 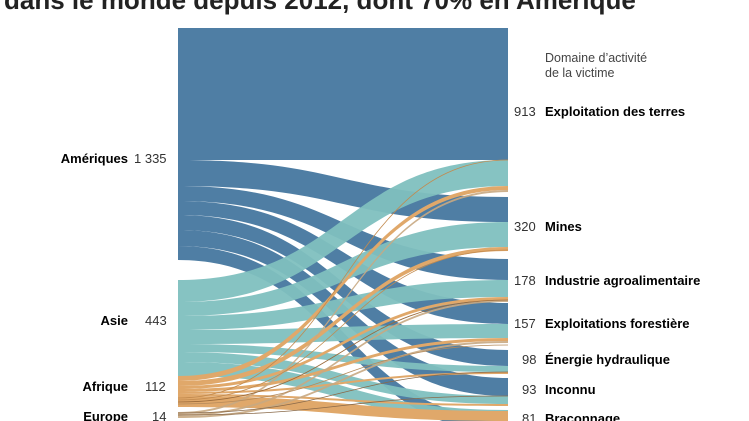 What do you see at coordinates (94, 158) in the screenshot?
I see `source-label-ameriques: Amériques` at bounding box center [94, 158].